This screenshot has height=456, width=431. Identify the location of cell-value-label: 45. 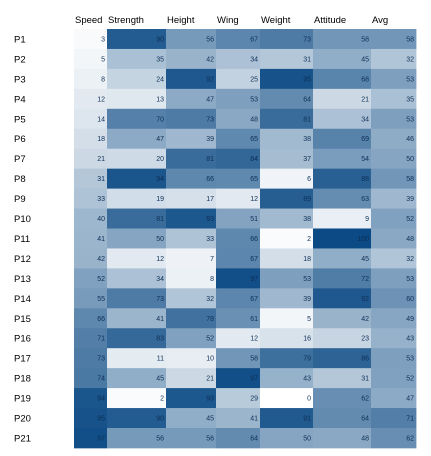
(365, 59).